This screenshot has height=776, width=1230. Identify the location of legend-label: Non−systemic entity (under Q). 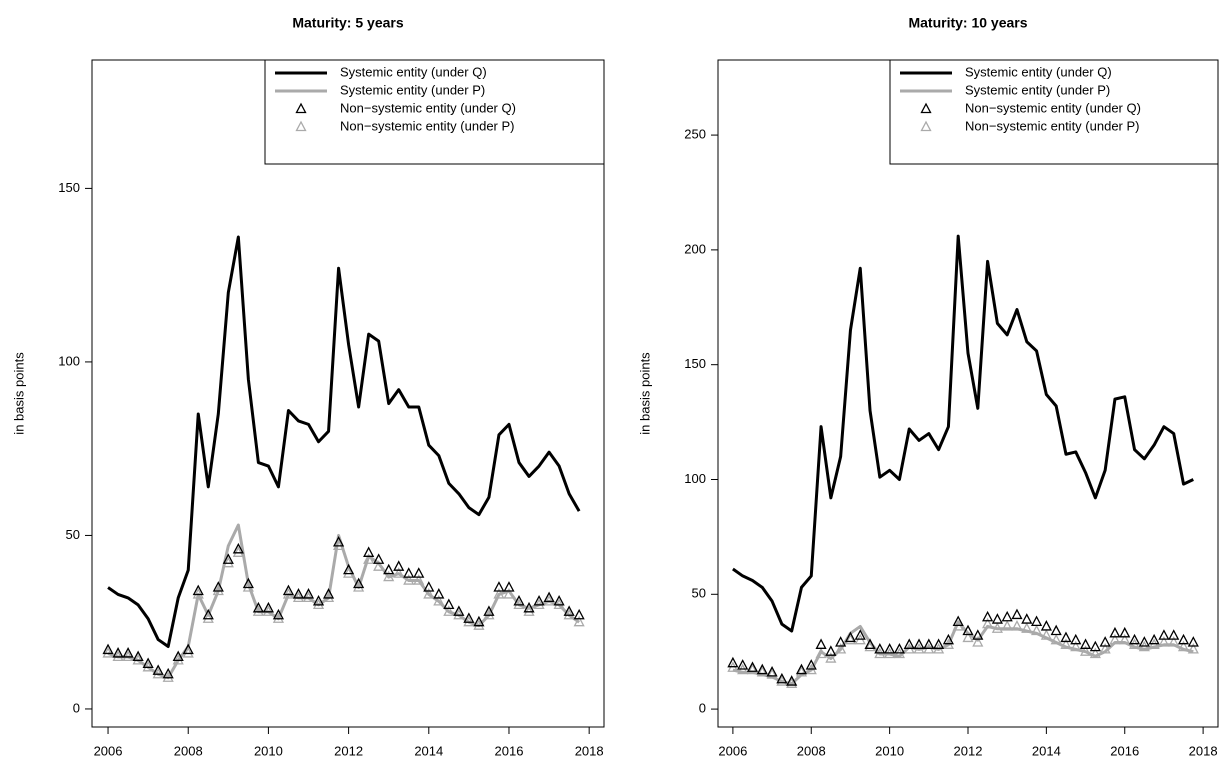
(1053, 107).